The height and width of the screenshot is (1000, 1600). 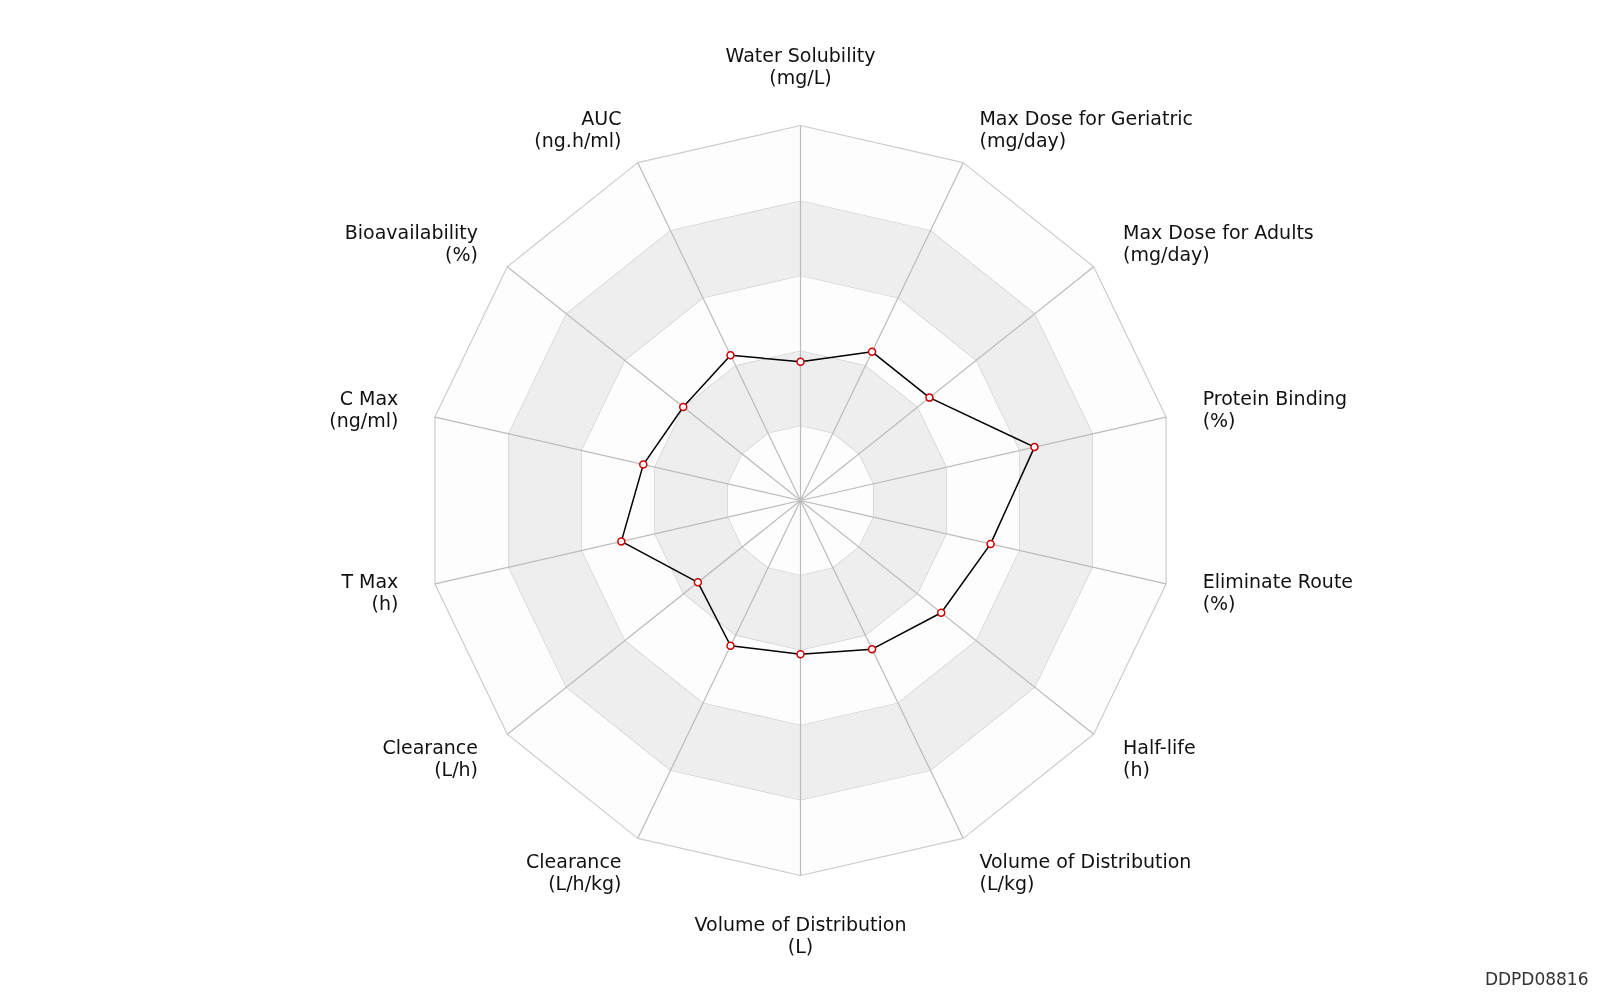 What do you see at coordinates (800, 66) in the screenshot?
I see `spoke-label: Water Solubility (mg/L)` at bounding box center [800, 66].